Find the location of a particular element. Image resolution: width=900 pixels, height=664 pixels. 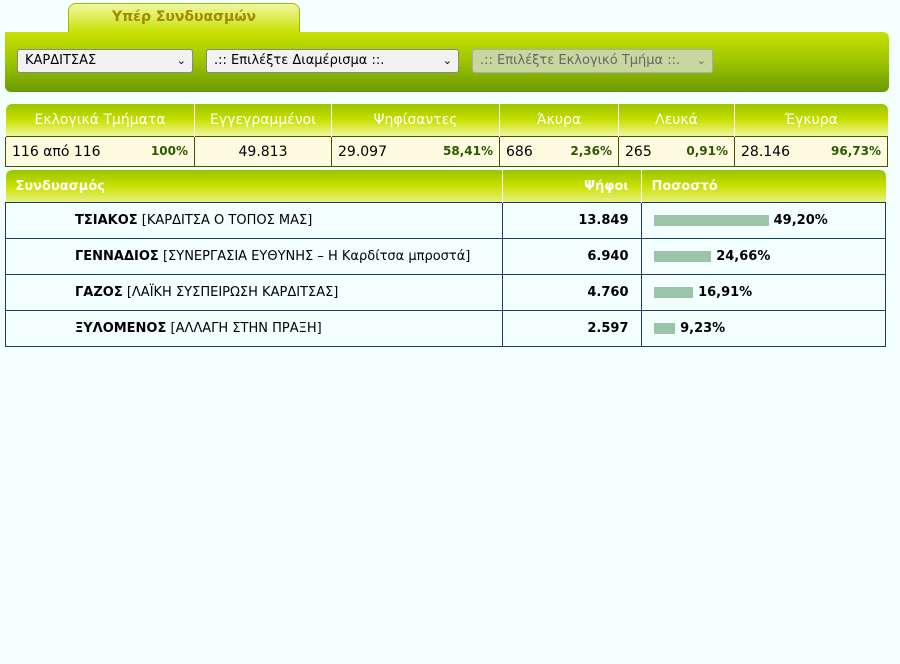

summary-value: 49.813 is located at coordinates (263, 151).